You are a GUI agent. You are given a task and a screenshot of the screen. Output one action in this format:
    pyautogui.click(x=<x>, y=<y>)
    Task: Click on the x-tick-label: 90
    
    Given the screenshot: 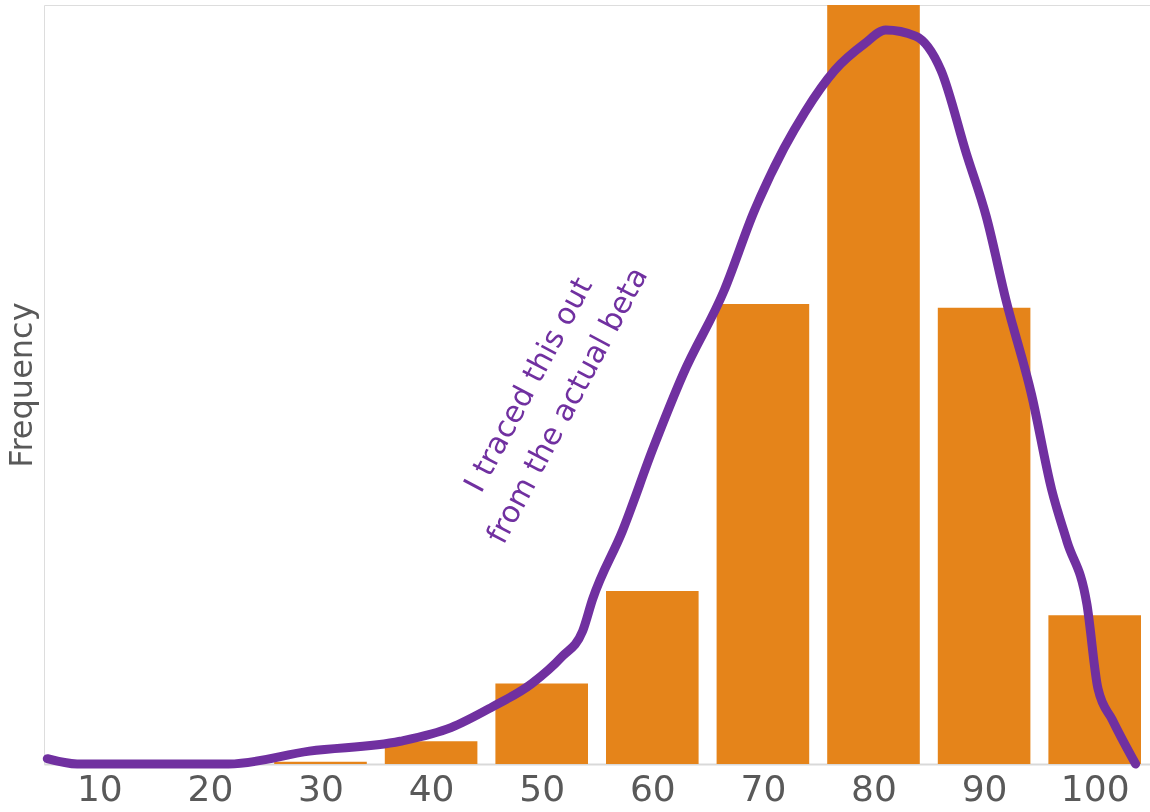 What is the action you would take?
    pyautogui.click(x=984, y=788)
    